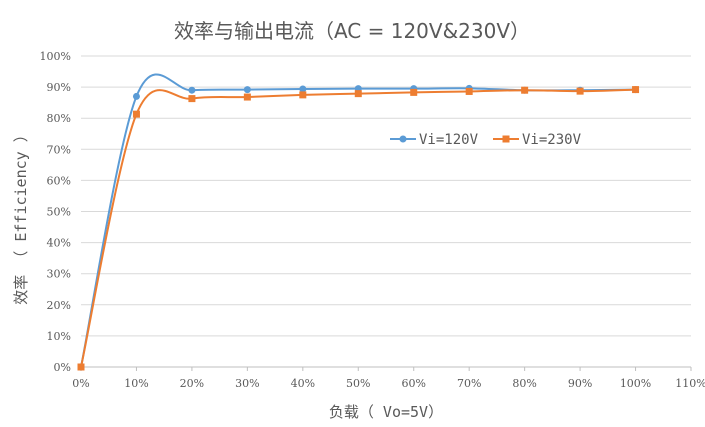  What do you see at coordinates (449, 140) in the screenshot?
I see `legend-label: Vi=120V` at bounding box center [449, 140].